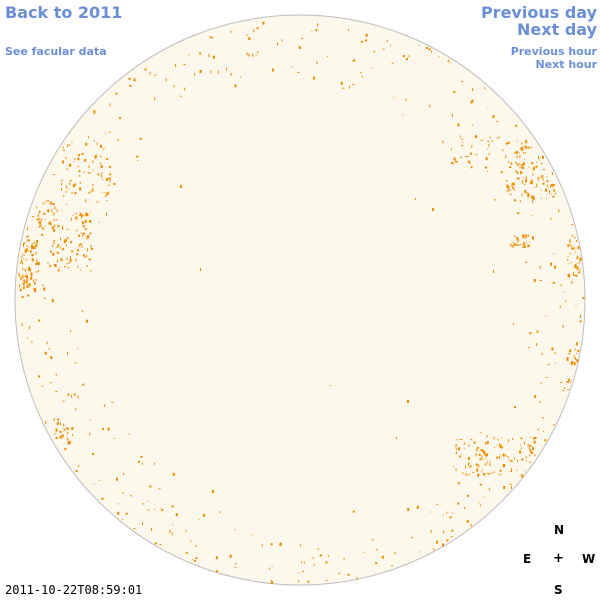 This screenshot has height=600, width=600. Describe the element at coordinates (566, 64) in the screenshot. I see `next-hour-link: Next hour` at that location.